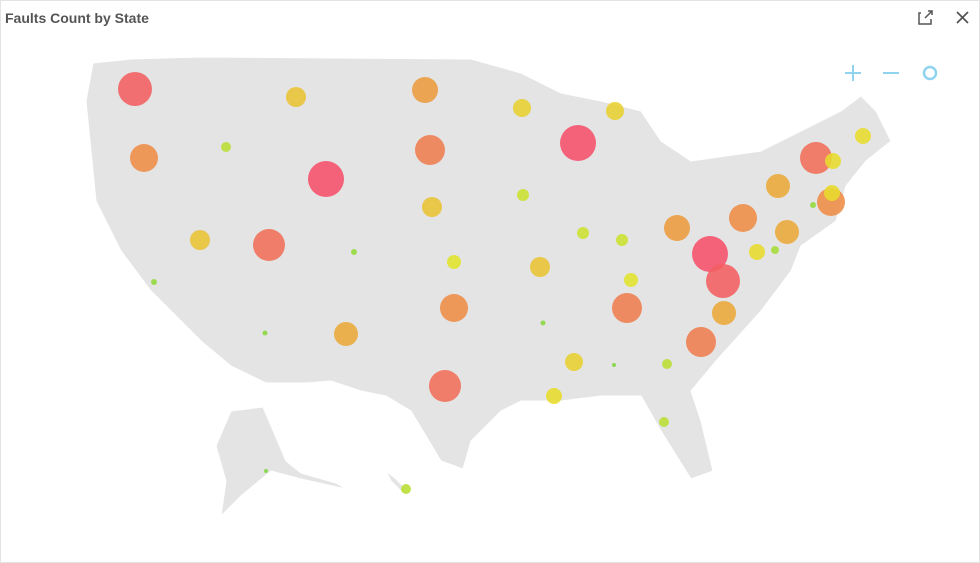 The image size is (980, 563). What do you see at coordinates (962, 17) in the screenshot?
I see `close-button` at bounding box center [962, 17].